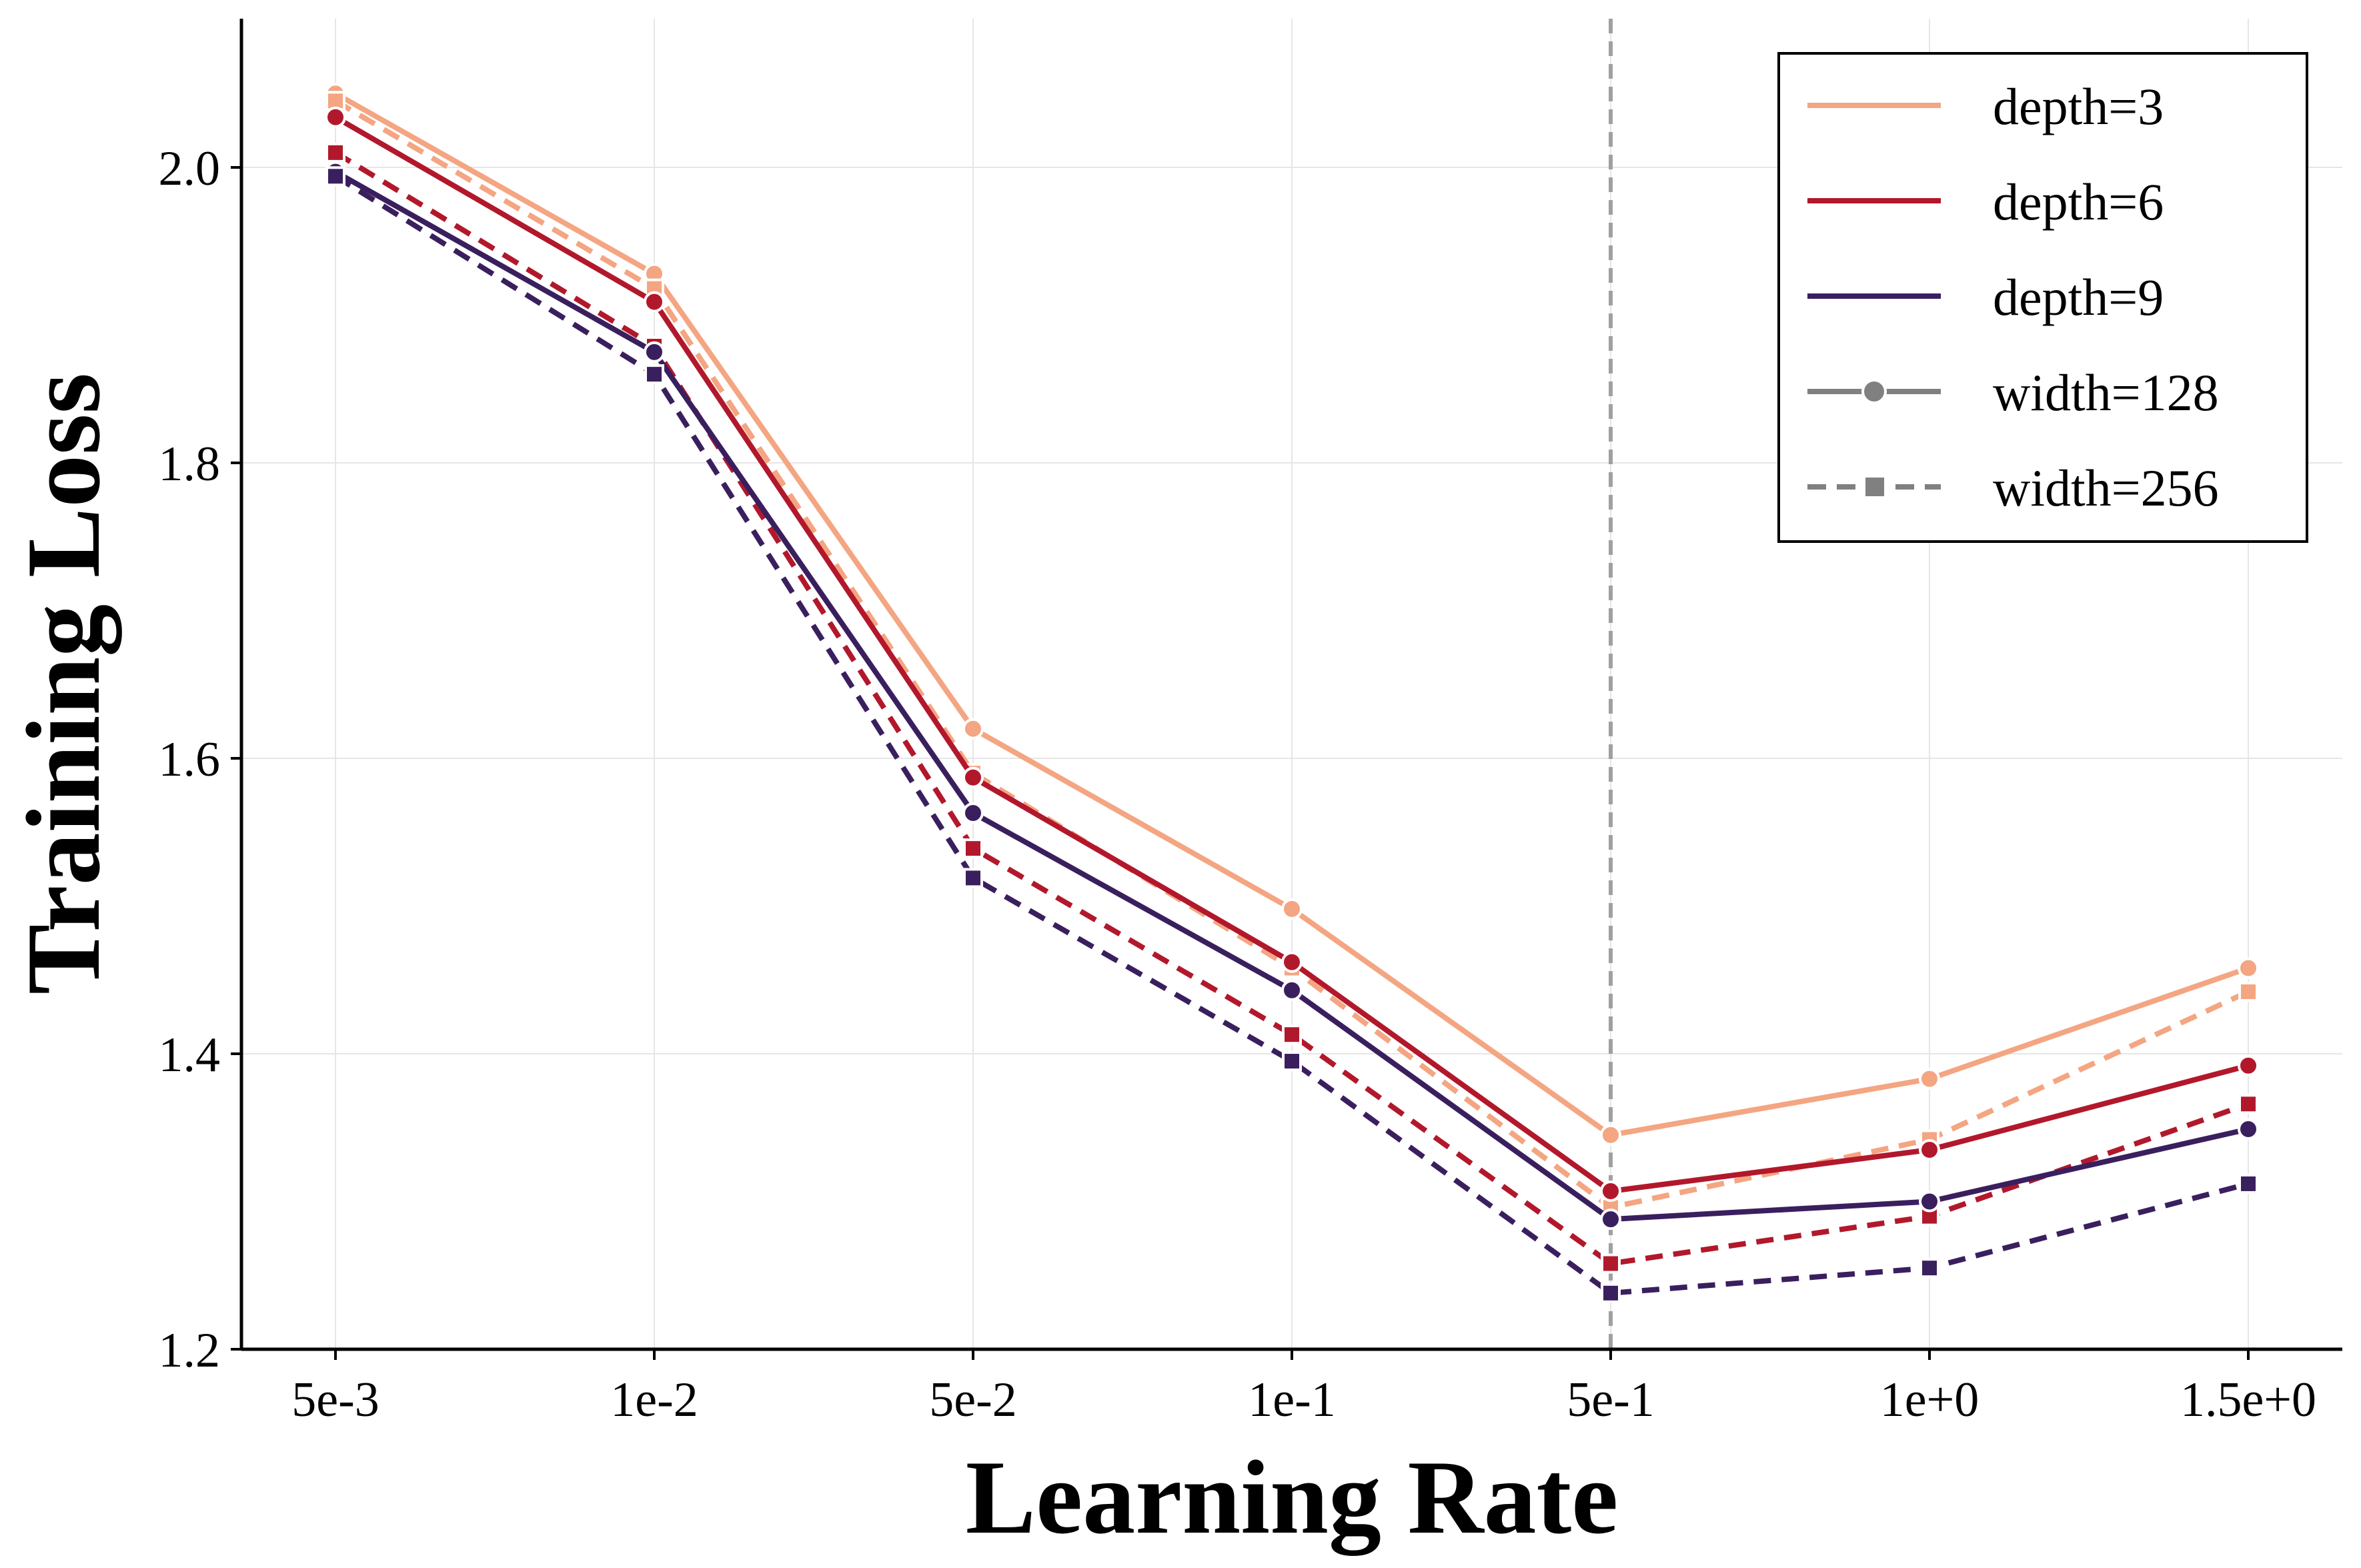 The height and width of the screenshot is (1568, 2361). I want to click on legend-label: depth=6, so click(2078, 202).